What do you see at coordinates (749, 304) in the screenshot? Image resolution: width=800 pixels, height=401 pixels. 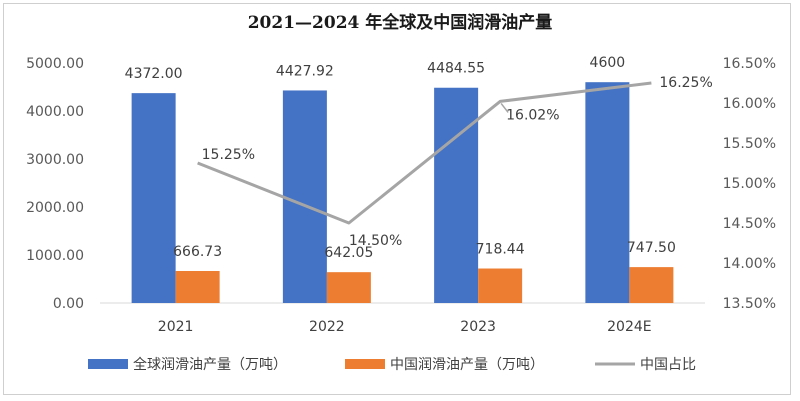 I see `y-right-tick-label: 13.50%` at bounding box center [749, 304].